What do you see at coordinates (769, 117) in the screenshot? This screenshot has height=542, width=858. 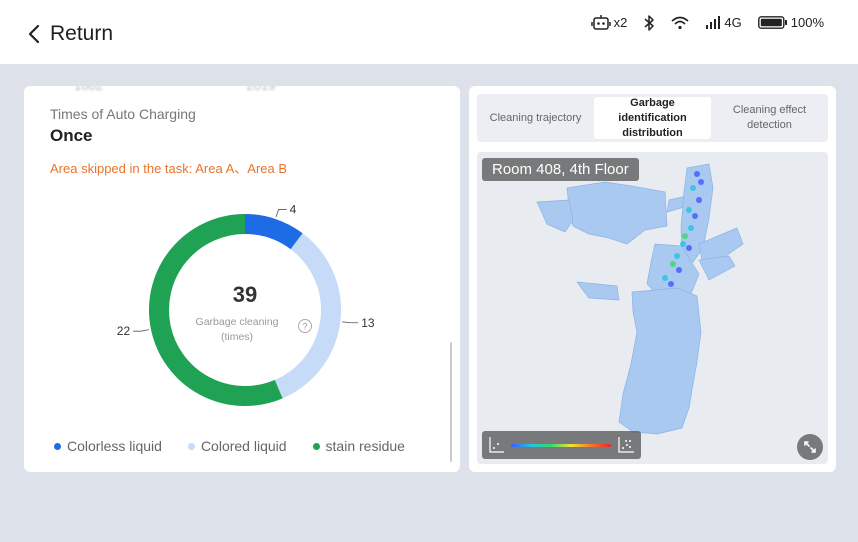 I see `tab-cleaning-effect: Cleaning effect detection` at bounding box center [769, 117].